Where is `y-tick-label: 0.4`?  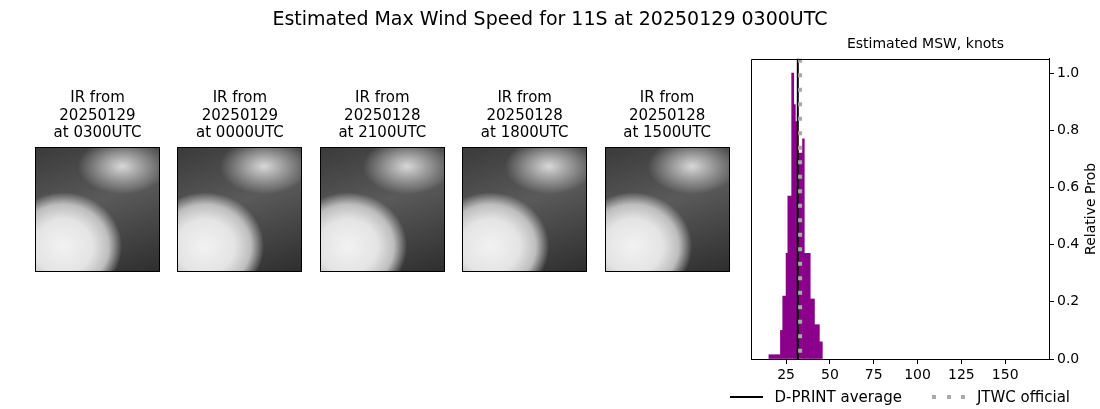 y-tick-label: 0.4 is located at coordinates (1068, 243).